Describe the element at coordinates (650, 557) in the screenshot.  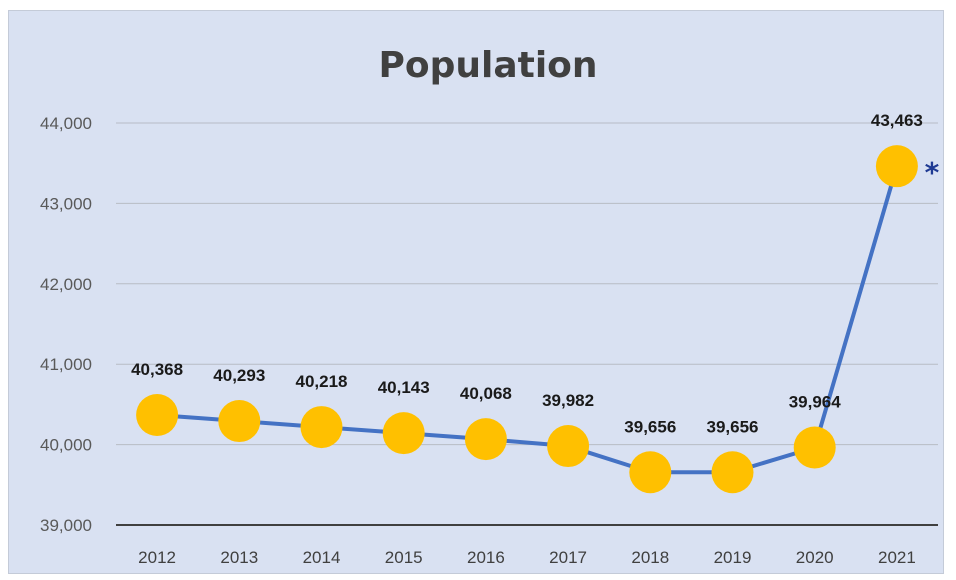
I see `x-tick-label: 2018` at that location.